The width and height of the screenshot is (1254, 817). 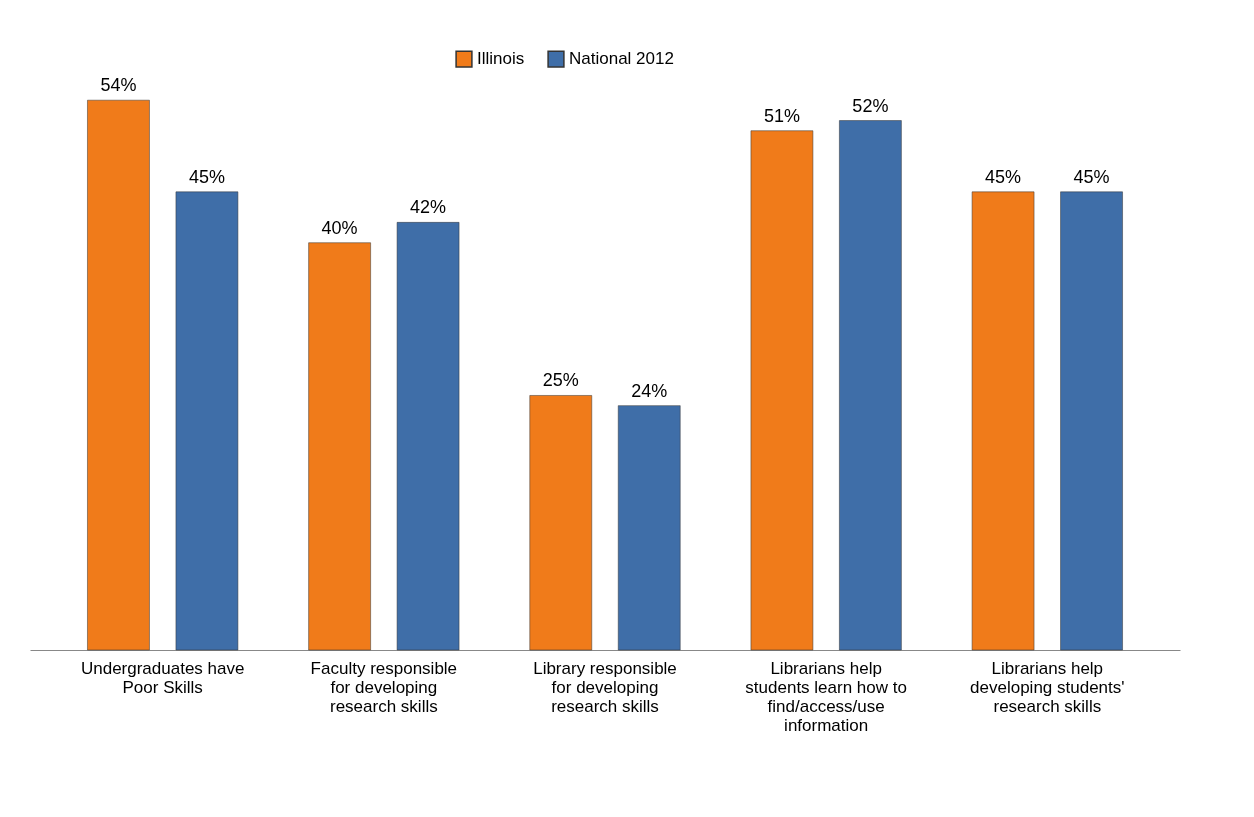 What do you see at coordinates (339, 227) in the screenshot?
I see `data-label: 40%` at bounding box center [339, 227].